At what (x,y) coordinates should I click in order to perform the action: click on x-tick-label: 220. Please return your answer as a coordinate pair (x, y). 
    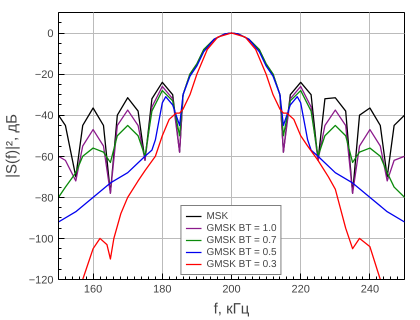
    Looking at the image, I should click on (301, 290).